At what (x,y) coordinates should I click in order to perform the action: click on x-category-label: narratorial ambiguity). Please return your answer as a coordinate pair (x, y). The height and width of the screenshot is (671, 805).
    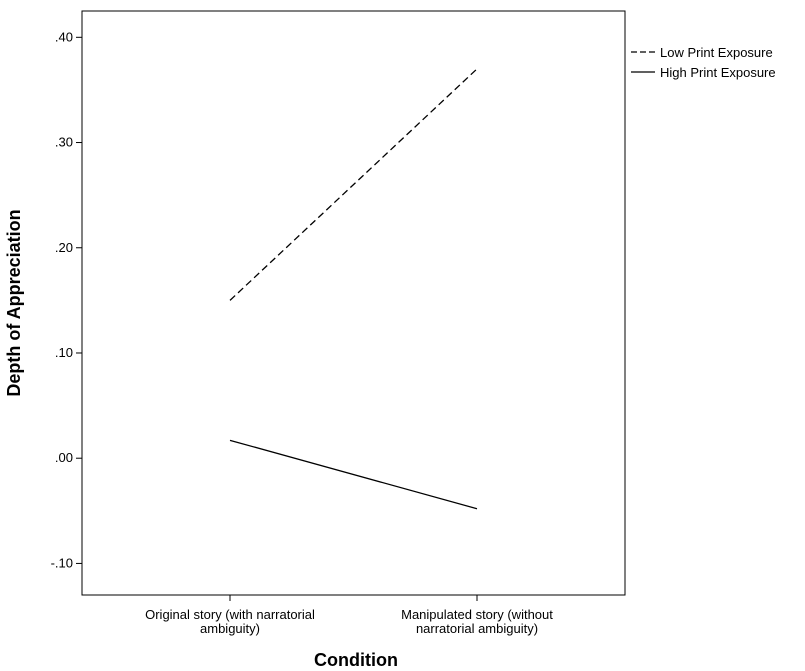
    Looking at the image, I should click on (477, 628).